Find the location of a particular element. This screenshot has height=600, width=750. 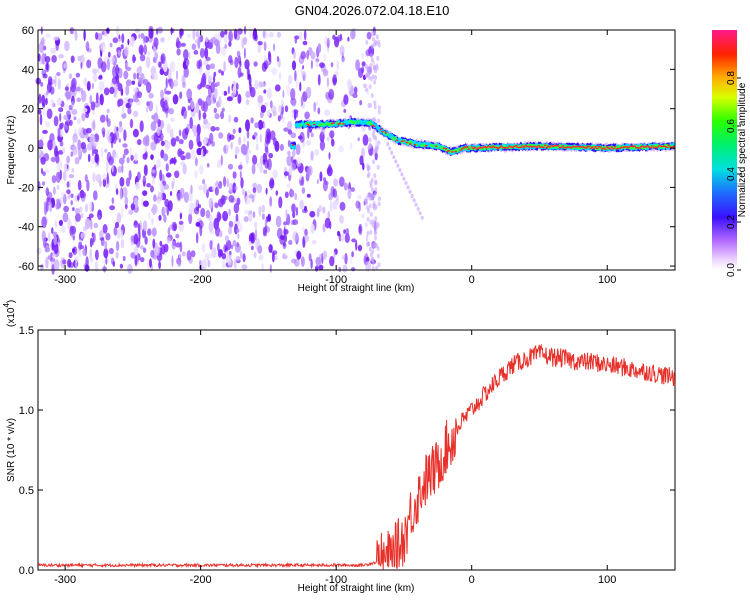

colorbar-ticks: 0.0 0.2 0.4 0.6 0.8 is located at coordinates (733, 174).